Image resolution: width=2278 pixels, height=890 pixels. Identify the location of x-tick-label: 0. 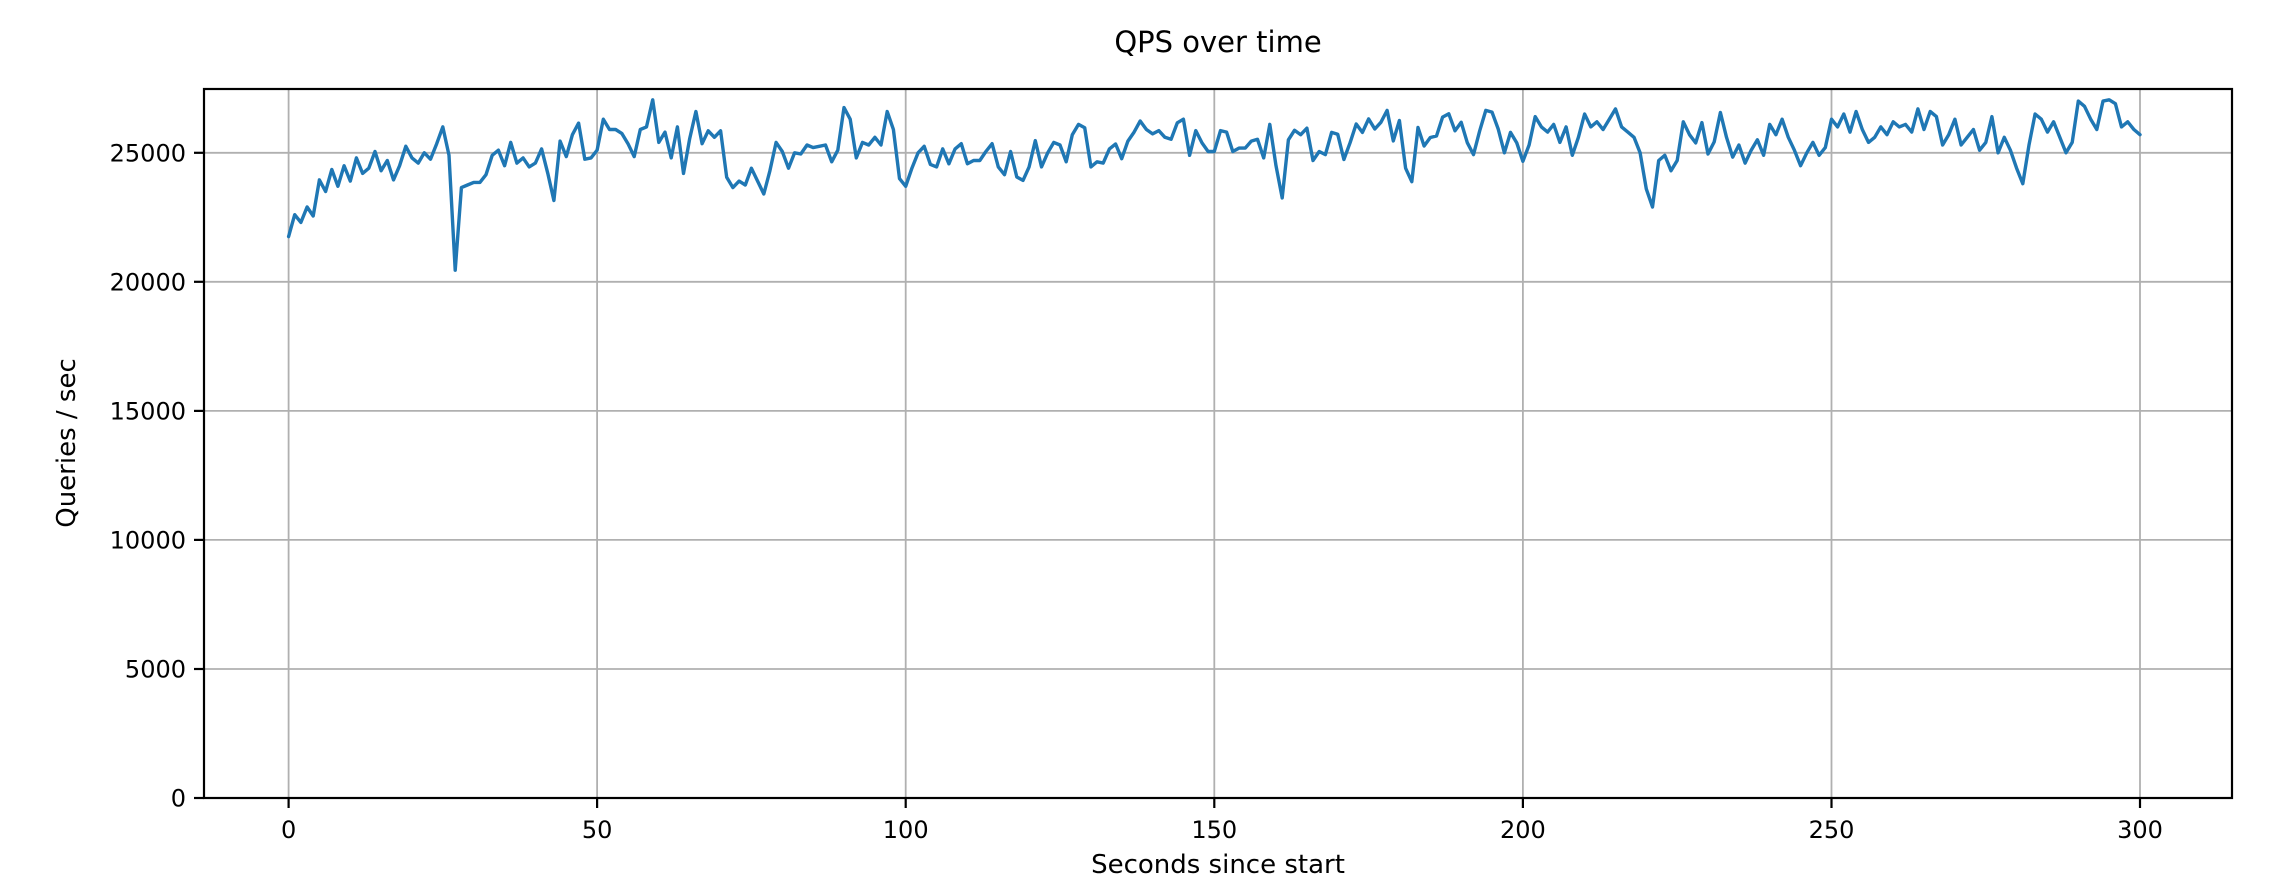
(288, 830).